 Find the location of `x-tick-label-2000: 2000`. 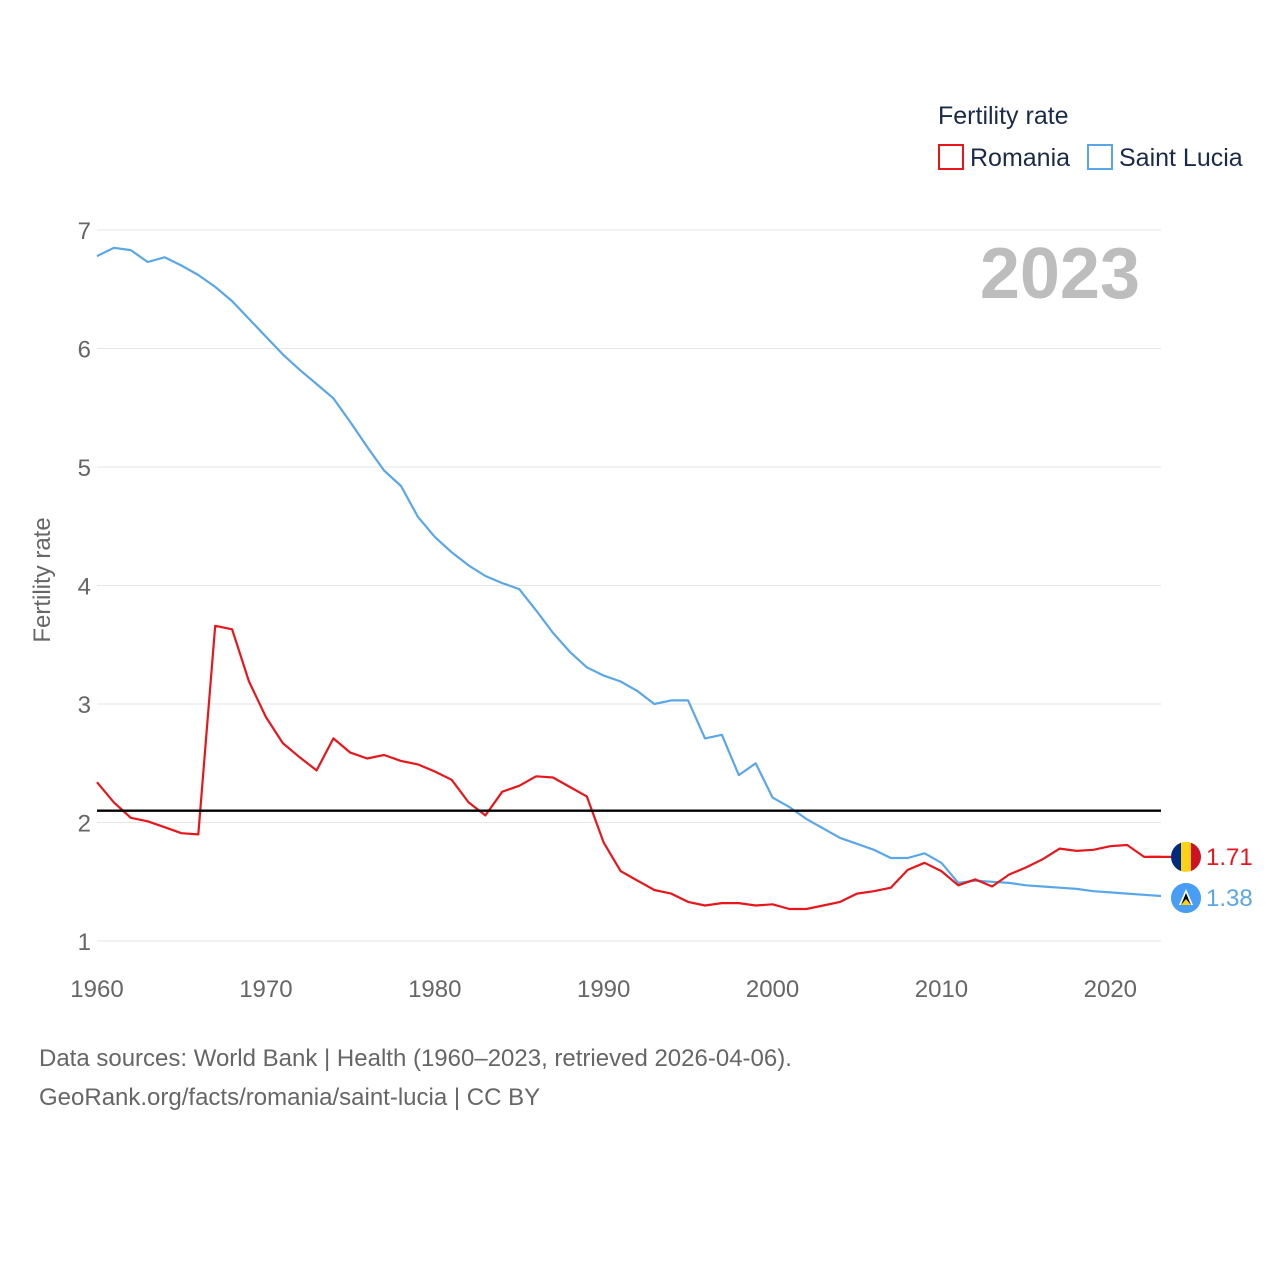

x-tick-label-2000: 2000 is located at coordinates (772, 989).